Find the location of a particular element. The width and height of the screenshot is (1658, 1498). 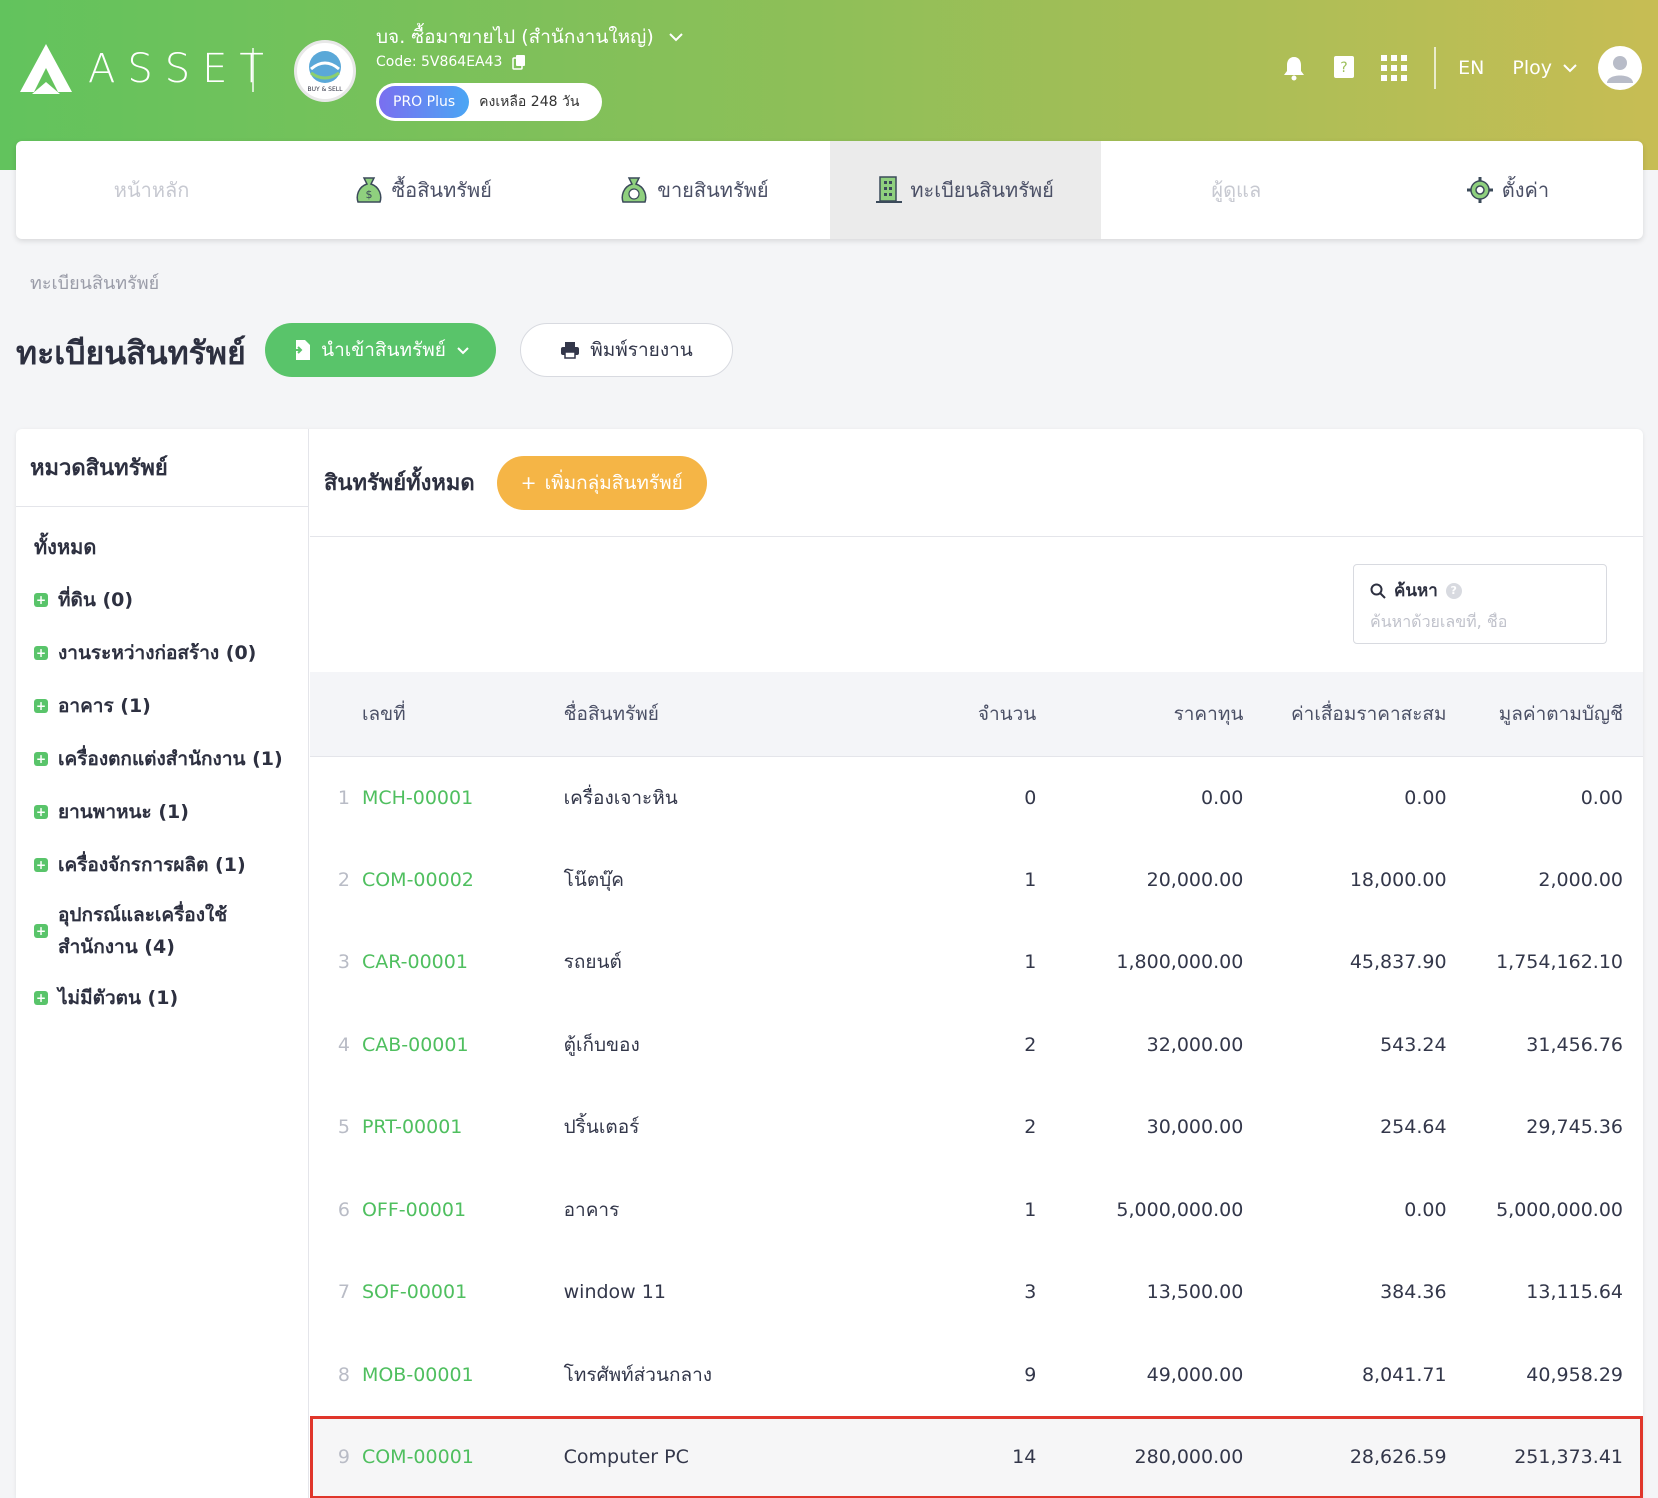

app-logo: ASSET is located at coordinates (147, 69).